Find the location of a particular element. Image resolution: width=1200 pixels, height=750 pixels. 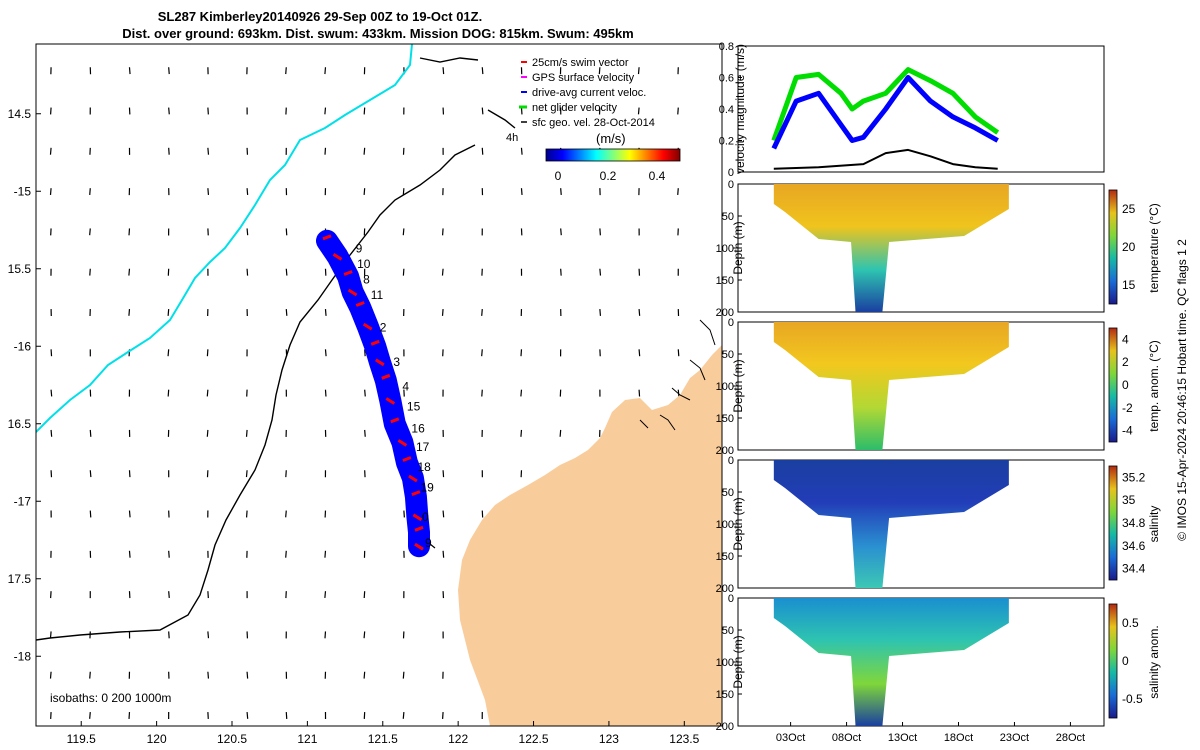

section-colorbar-tick: 4 is located at coordinates (1125, 339).